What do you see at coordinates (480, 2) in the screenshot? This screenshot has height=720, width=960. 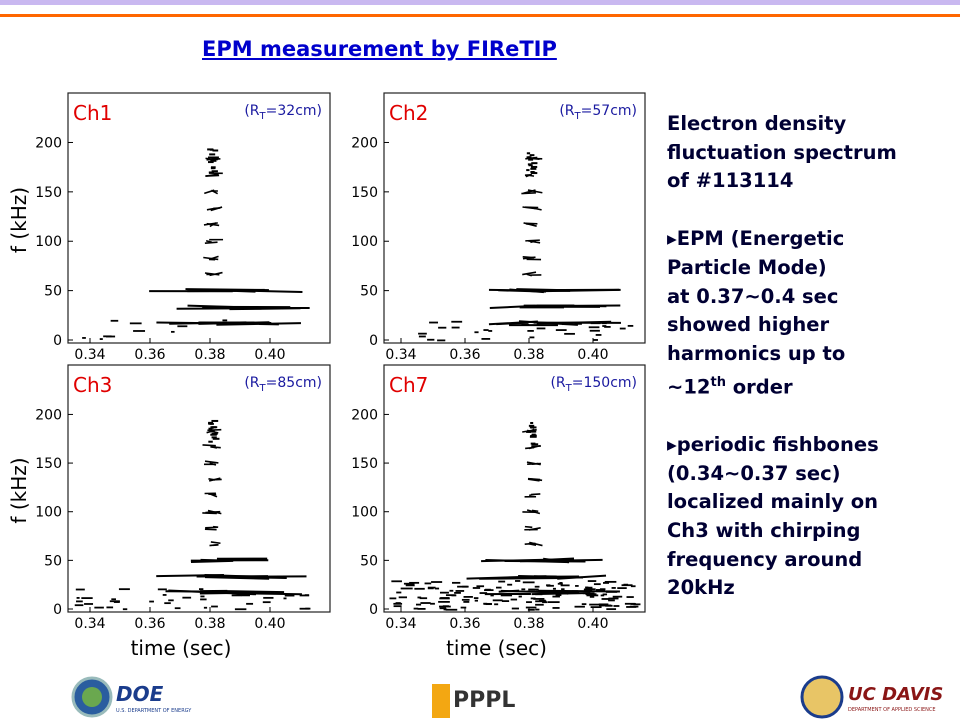 I see `top-band` at bounding box center [480, 2].